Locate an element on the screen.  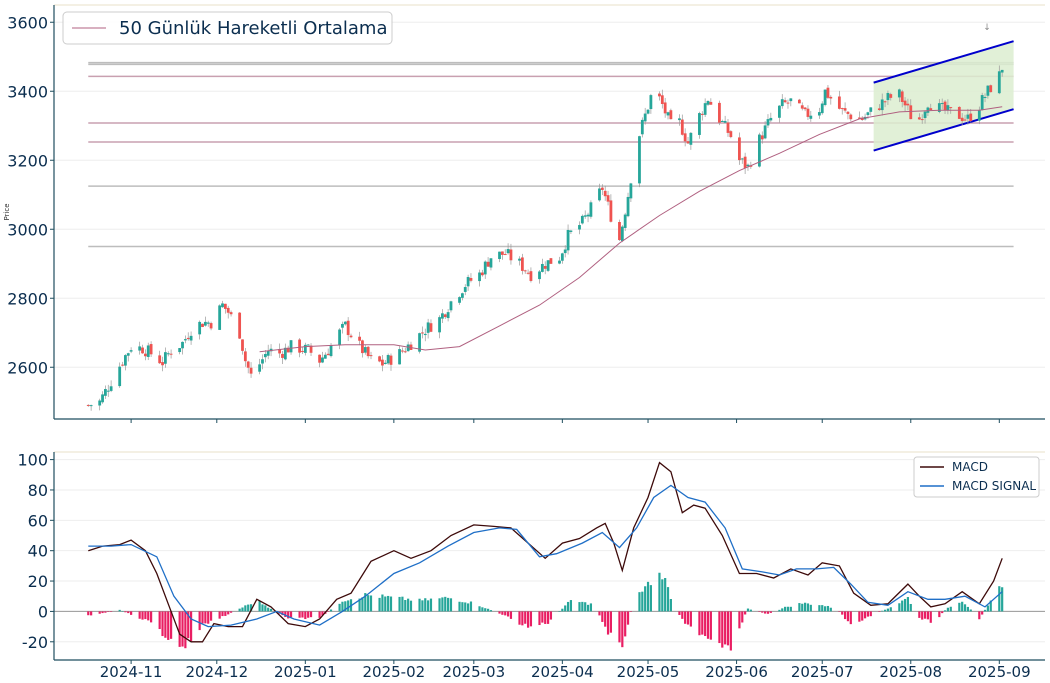
macd-x-tick-label: 2025-05 is located at coordinates (648, 672).